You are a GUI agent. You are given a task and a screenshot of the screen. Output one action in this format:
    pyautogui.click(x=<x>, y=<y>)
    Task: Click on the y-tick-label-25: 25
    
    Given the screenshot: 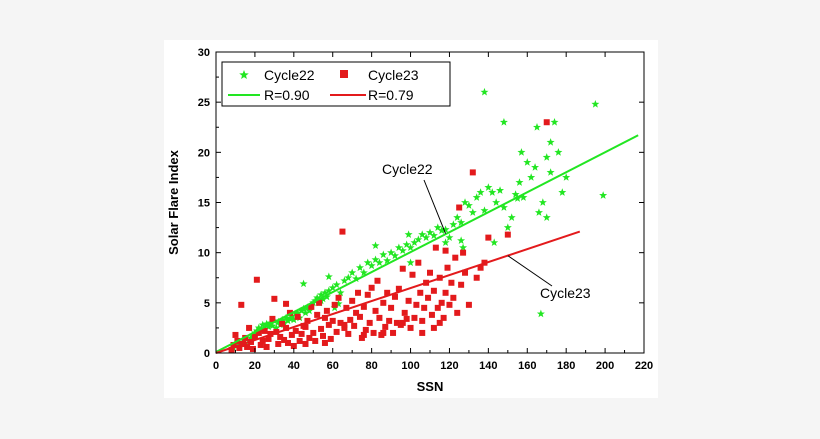 What is the action you would take?
    pyautogui.click(x=204, y=103)
    